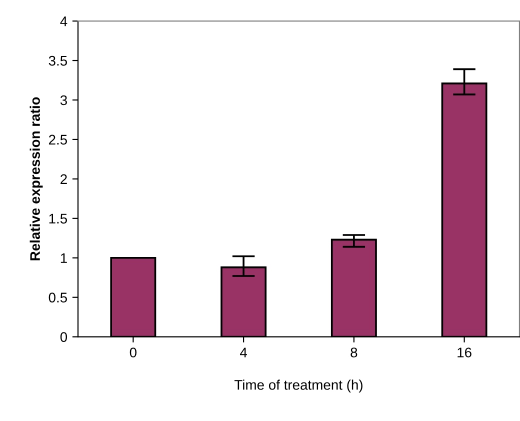 The width and height of the screenshot is (520, 421). Describe the element at coordinates (63, 179) in the screenshot. I see `y-tick-label: 2` at that location.